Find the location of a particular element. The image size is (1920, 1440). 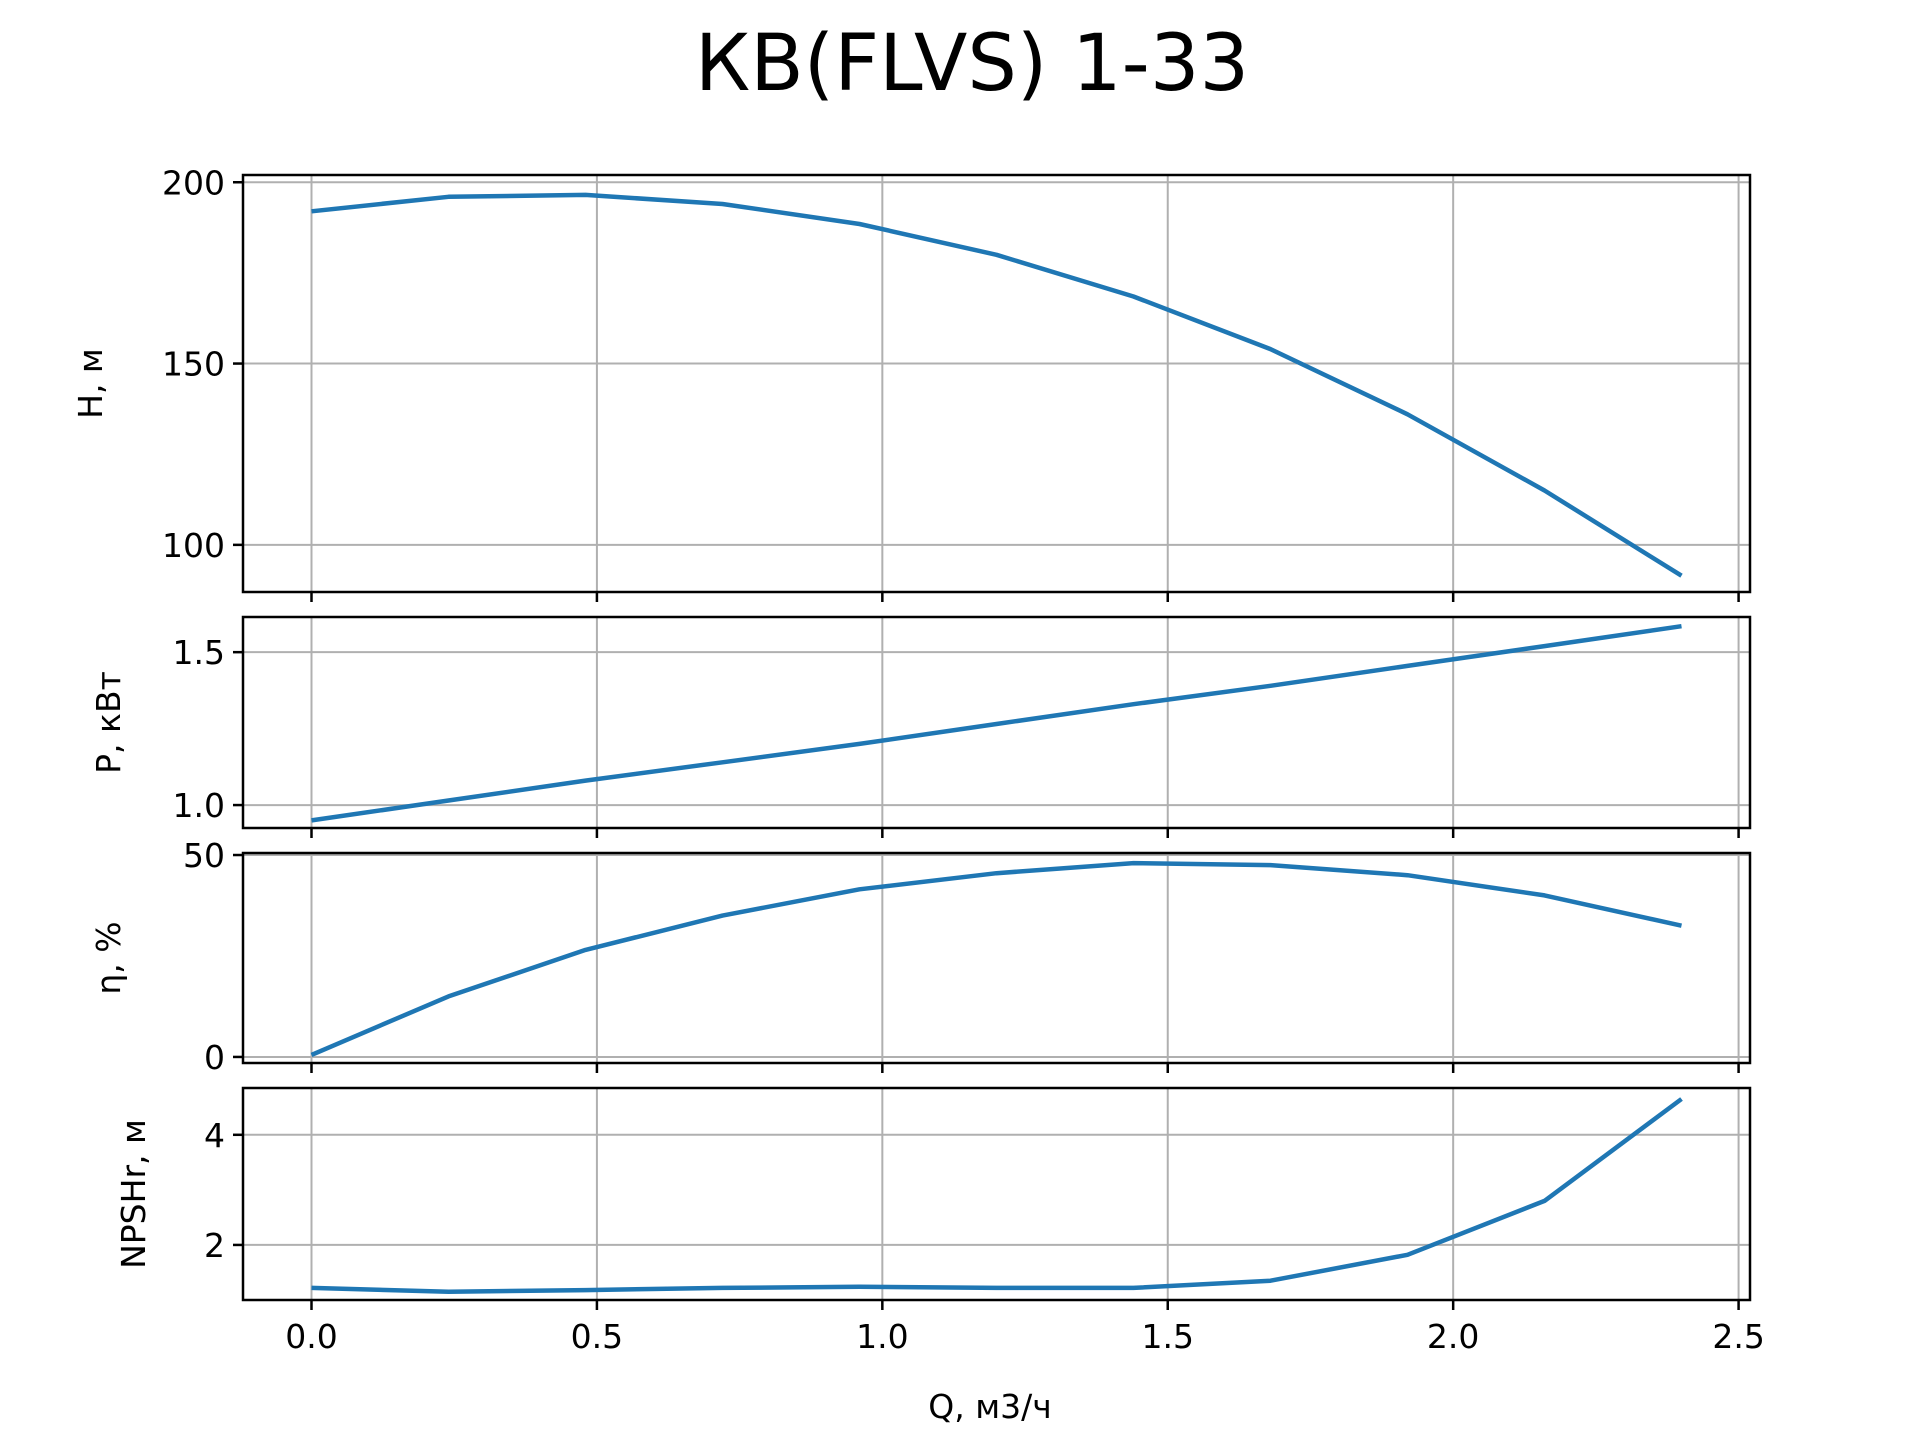

x-tick-label: 1.0 is located at coordinates (882, 1336).